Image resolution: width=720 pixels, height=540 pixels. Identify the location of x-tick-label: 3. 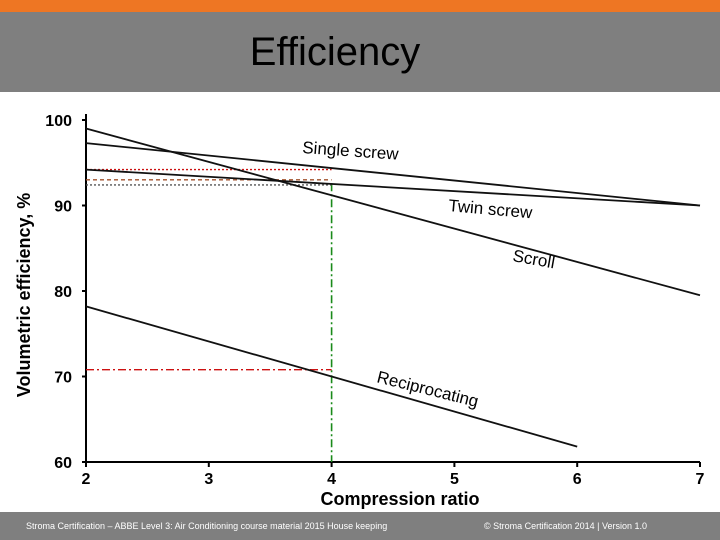
(208, 479).